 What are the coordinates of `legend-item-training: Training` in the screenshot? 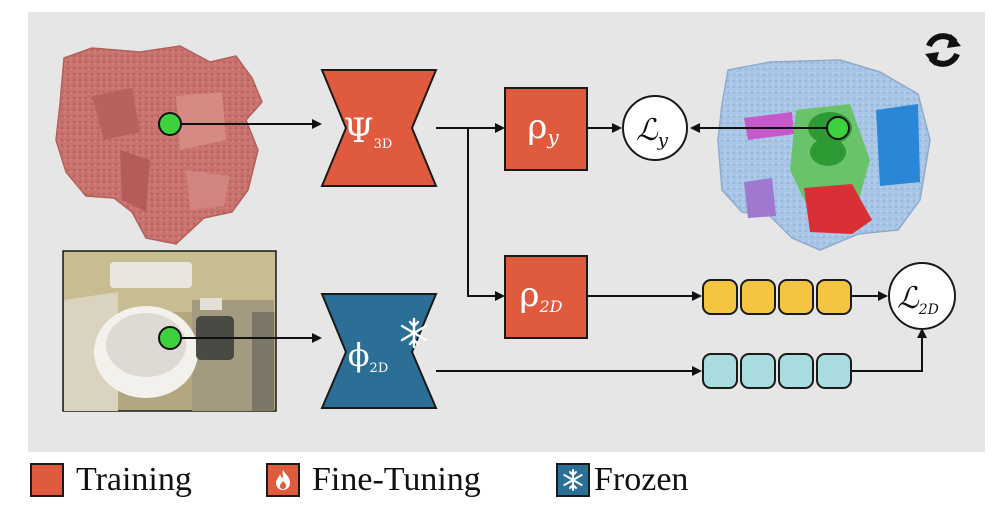 It's located at (111, 480).